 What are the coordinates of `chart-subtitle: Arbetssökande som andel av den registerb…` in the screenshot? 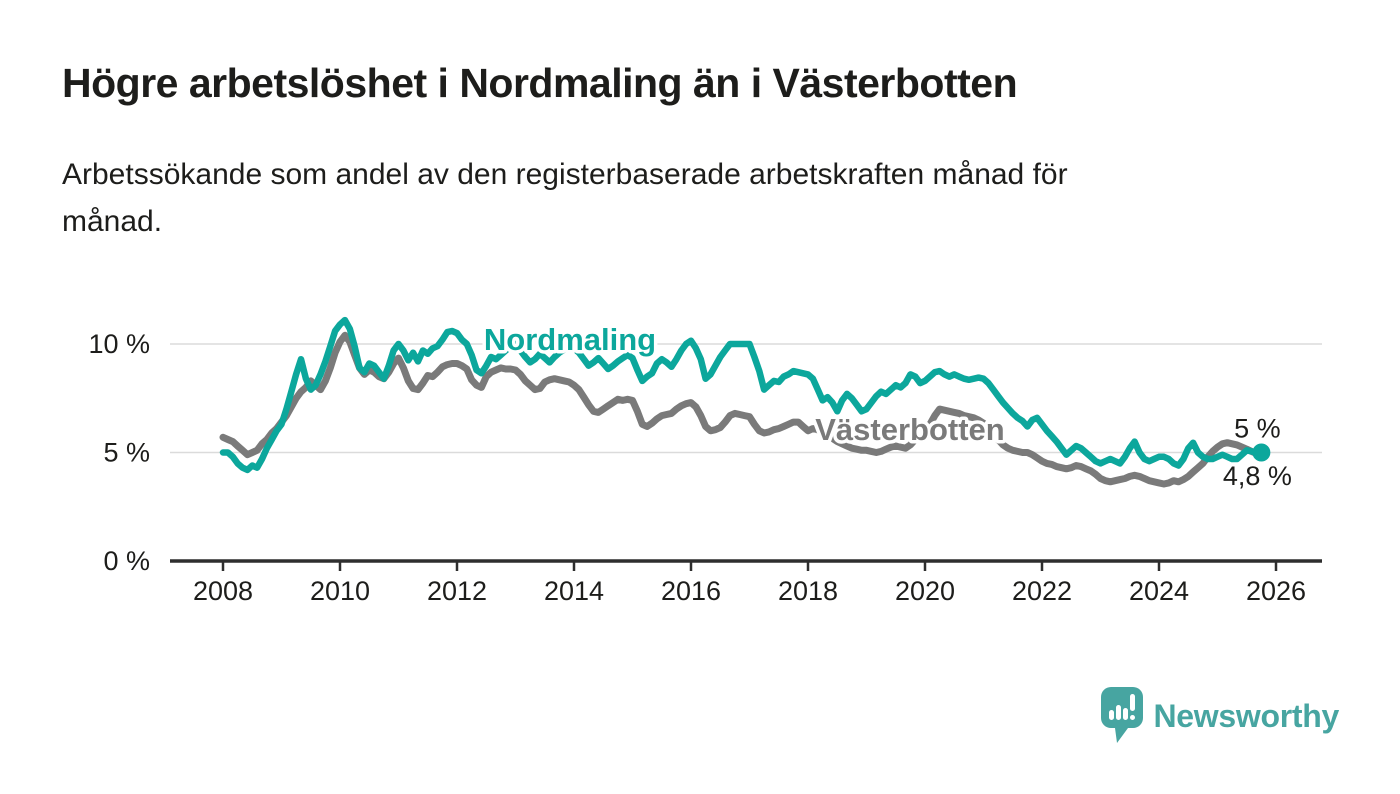 It's located at (565, 198).